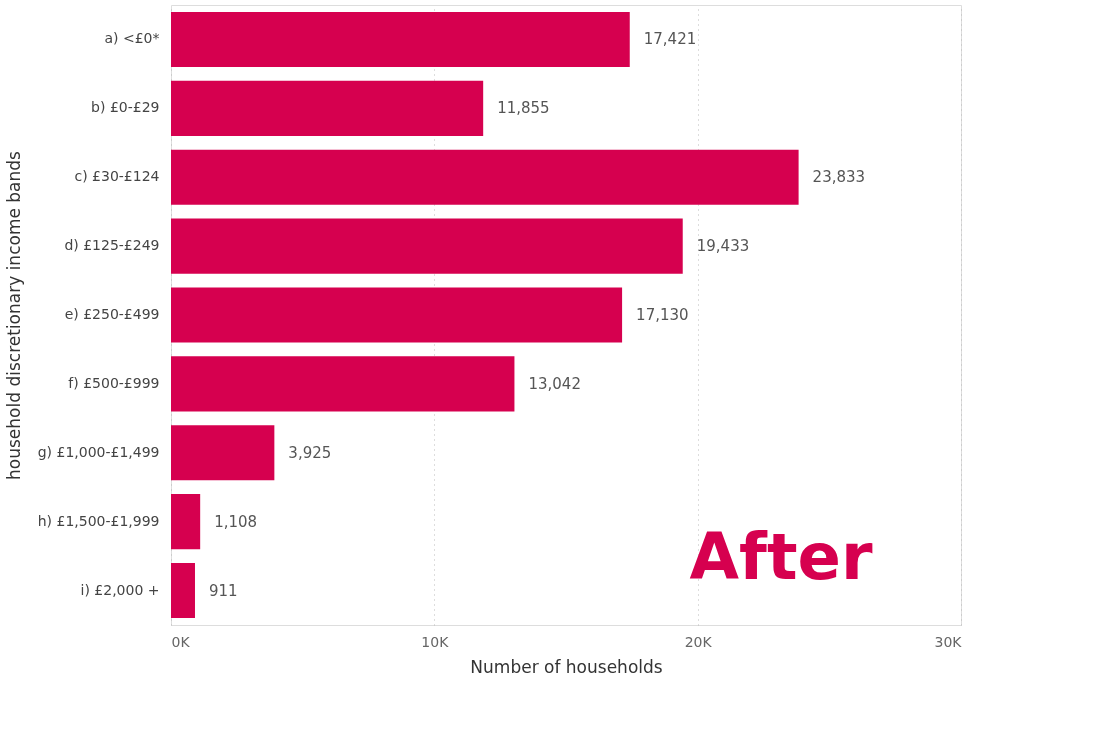 This screenshot has width=1112, height=750. I want to click on data-label: 17,130, so click(662, 315).